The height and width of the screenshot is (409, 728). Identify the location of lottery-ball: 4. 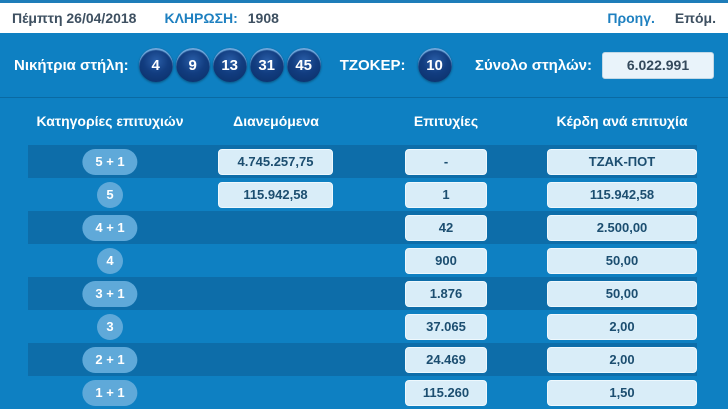
(155, 65).